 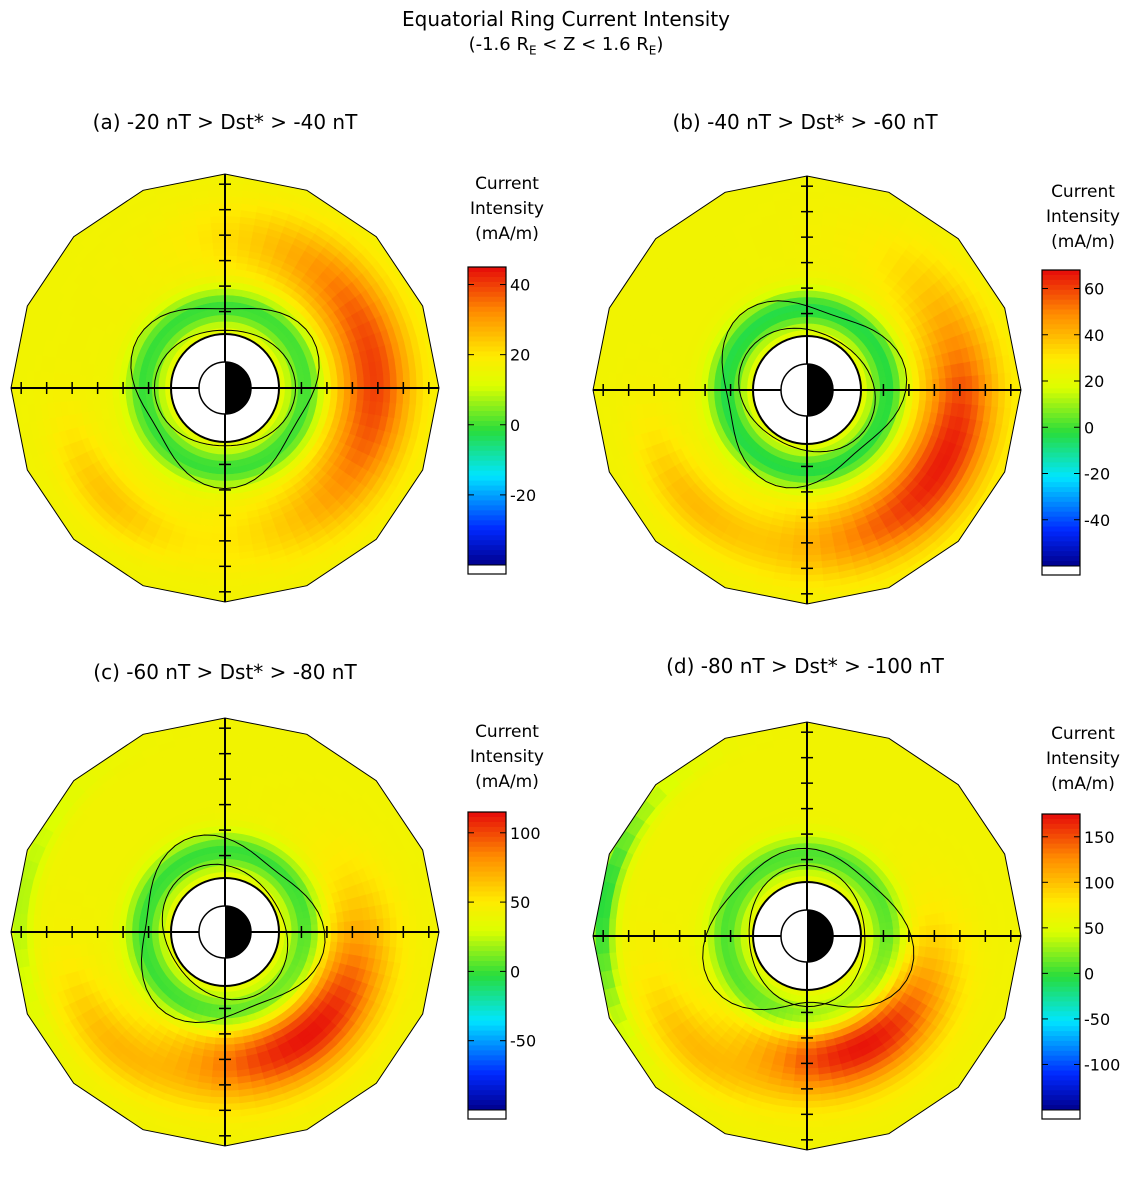 What do you see at coordinates (1097, 1019) in the screenshot?
I see `colorbar-tick-label: -50` at bounding box center [1097, 1019].